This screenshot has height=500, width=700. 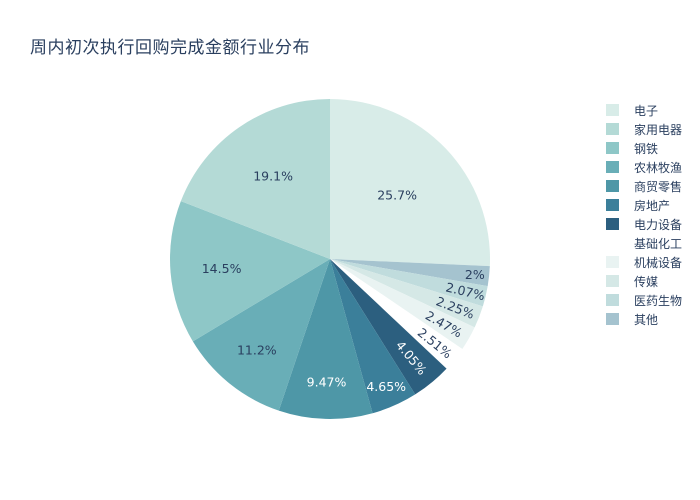 I want to click on slice-label-3: 11.2%, so click(x=257, y=350).